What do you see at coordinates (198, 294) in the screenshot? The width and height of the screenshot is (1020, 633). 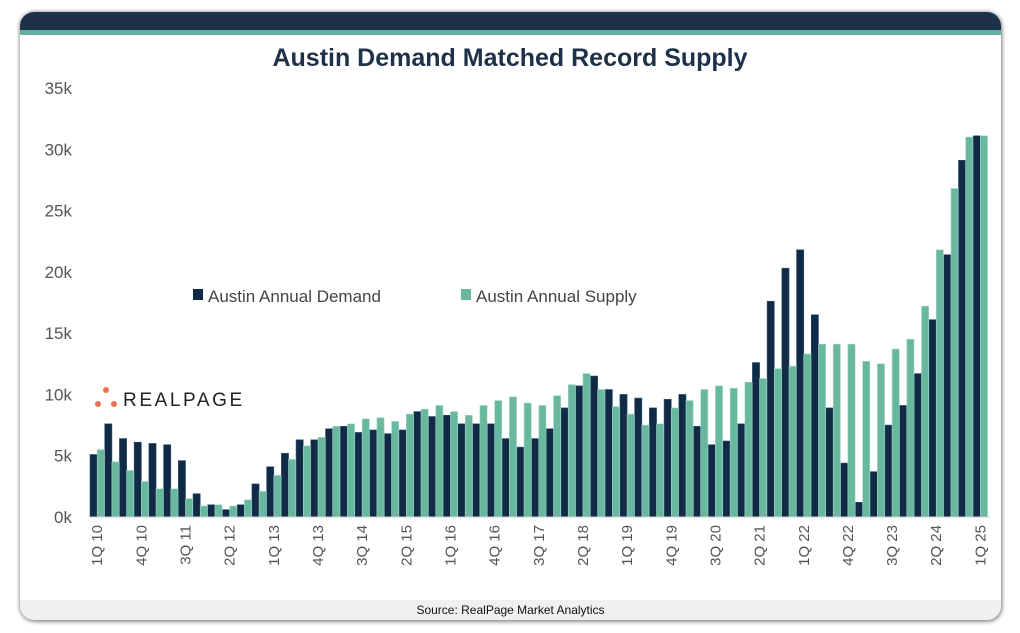 I see `legend-swatch-demand` at bounding box center [198, 294].